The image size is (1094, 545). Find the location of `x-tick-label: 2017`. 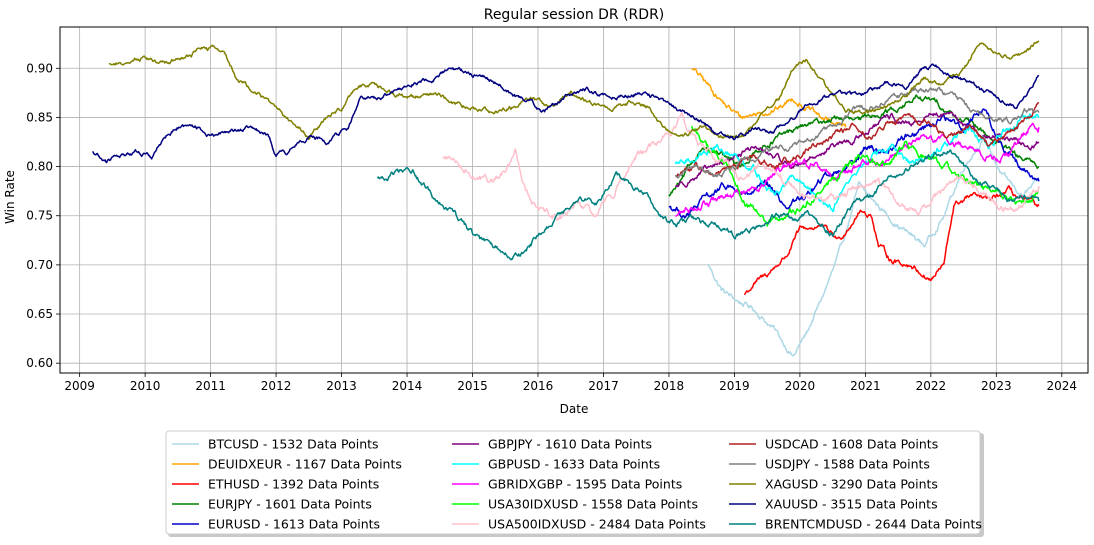

x-tick-label: 2017 is located at coordinates (603, 386).